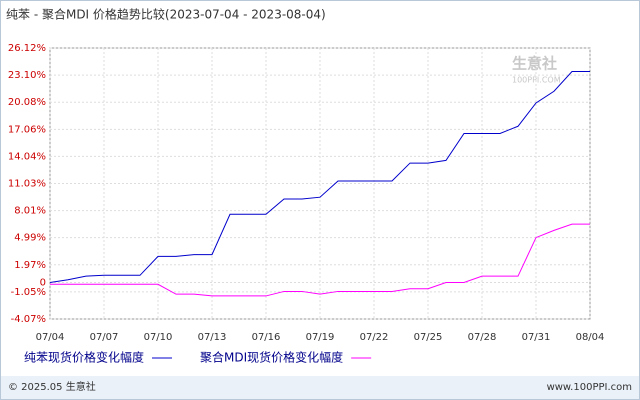  What do you see at coordinates (266, 337) in the screenshot?
I see `x-tick-label: 07/16` at bounding box center [266, 337].